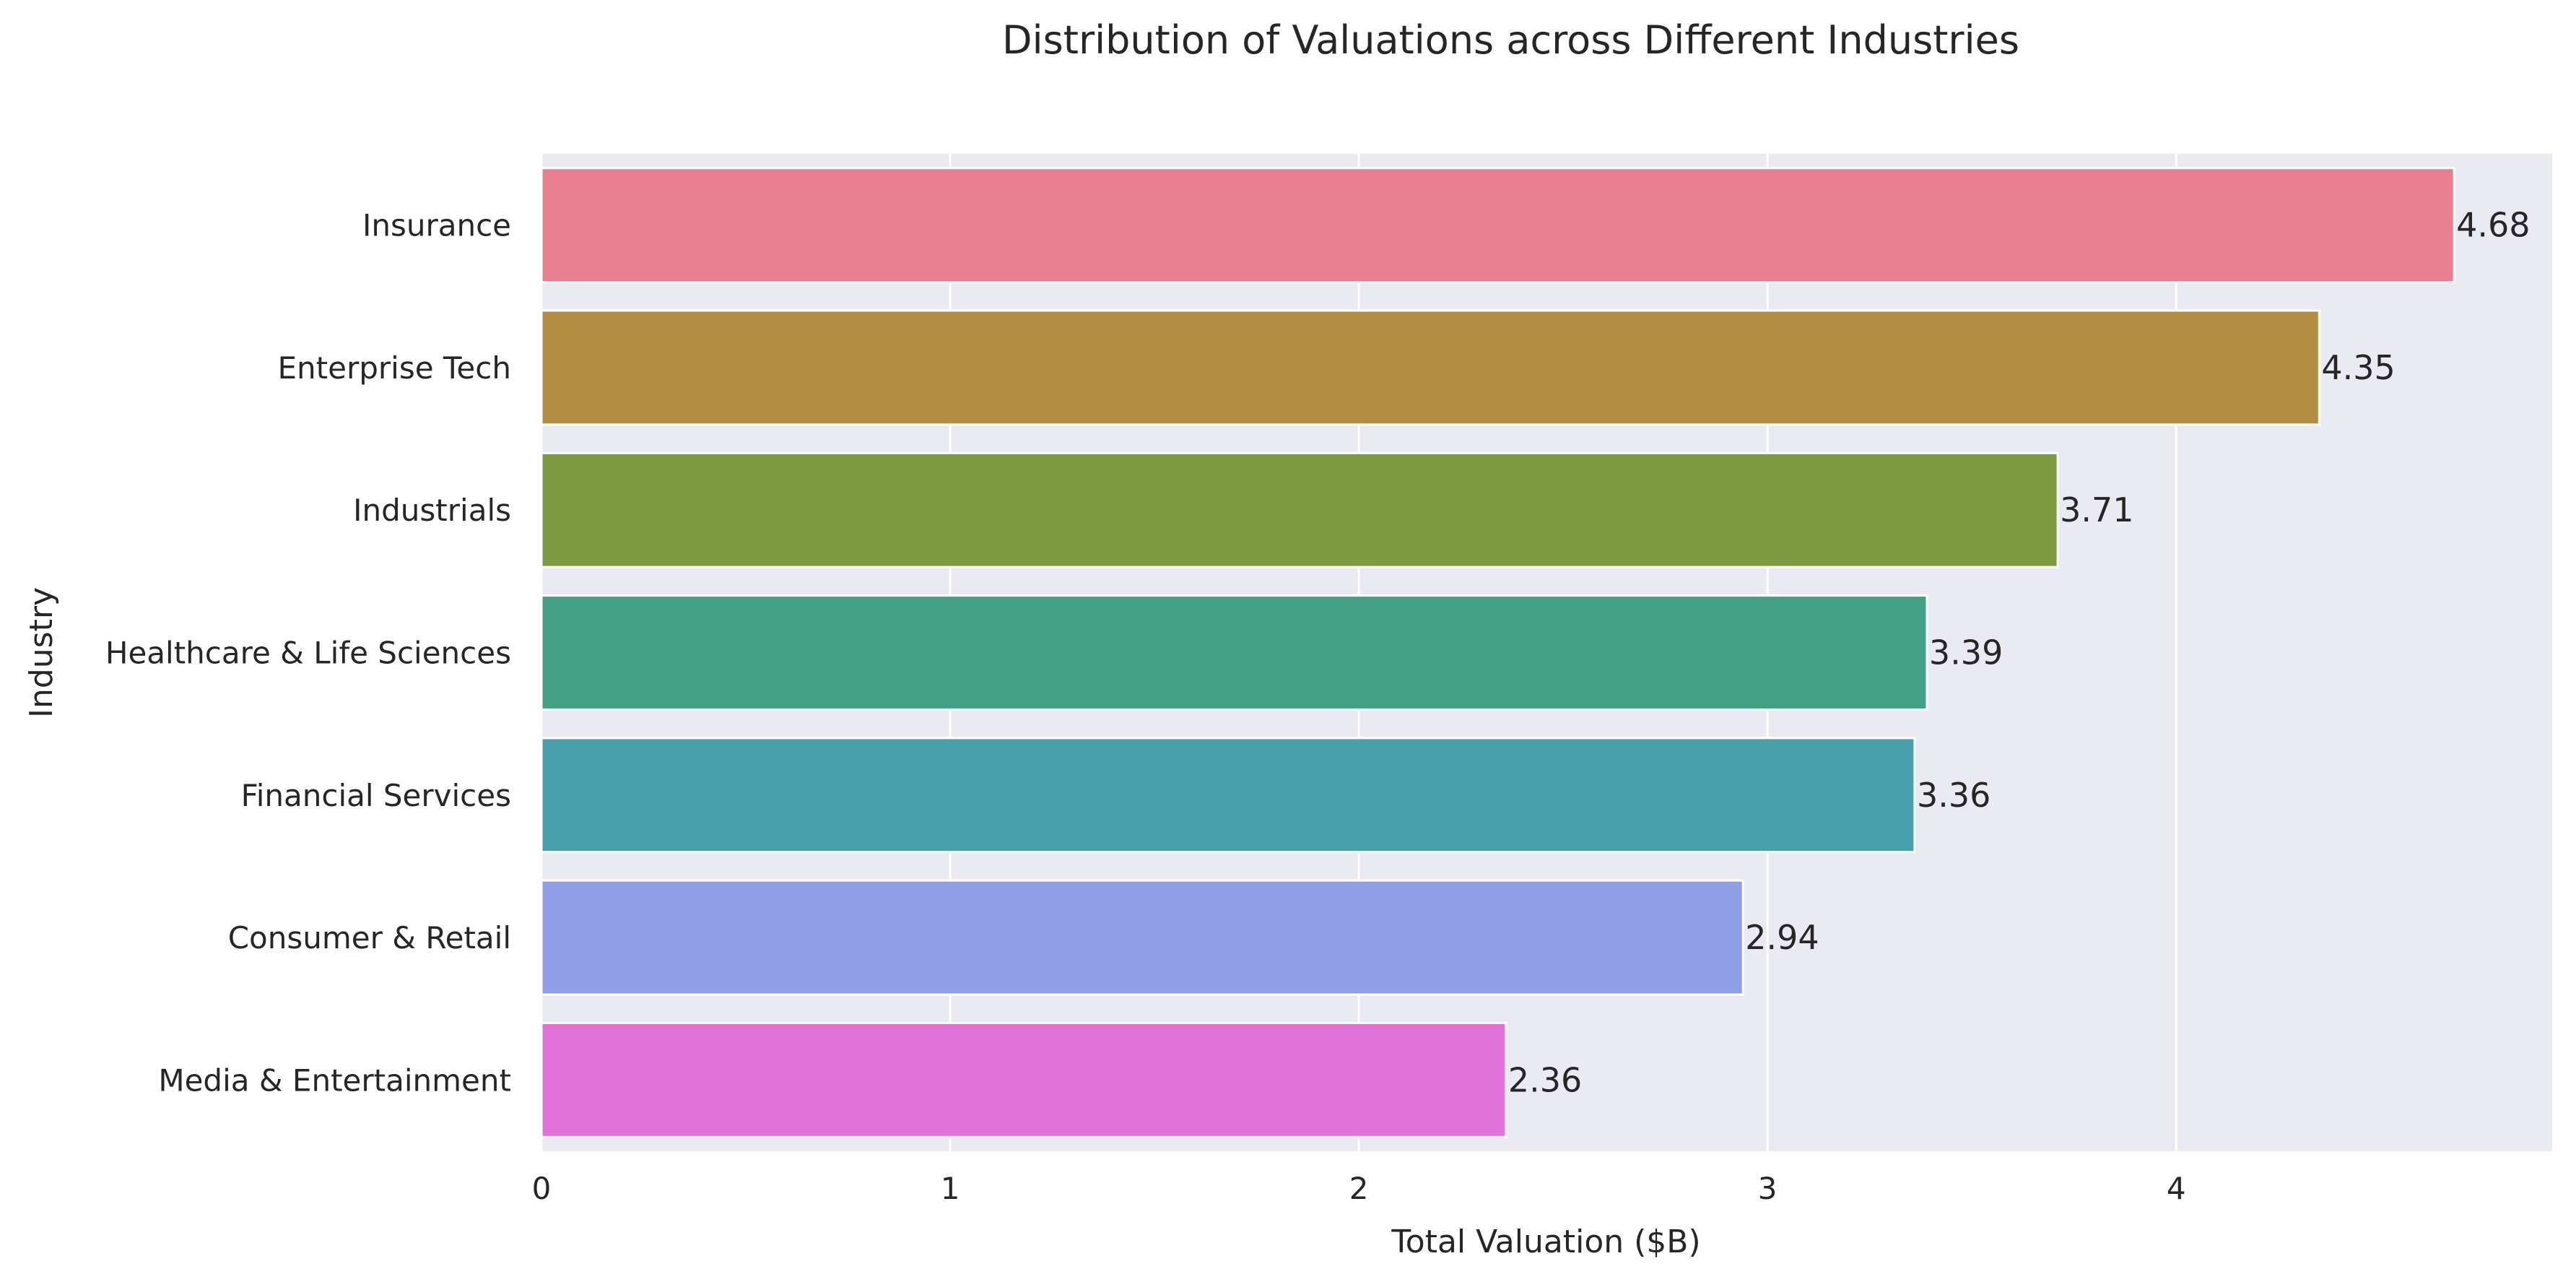 The height and width of the screenshot is (1282, 2576). Describe the element at coordinates (1966, 652) in the screenshot. I see `bar-value-label: 3.39` at that location.